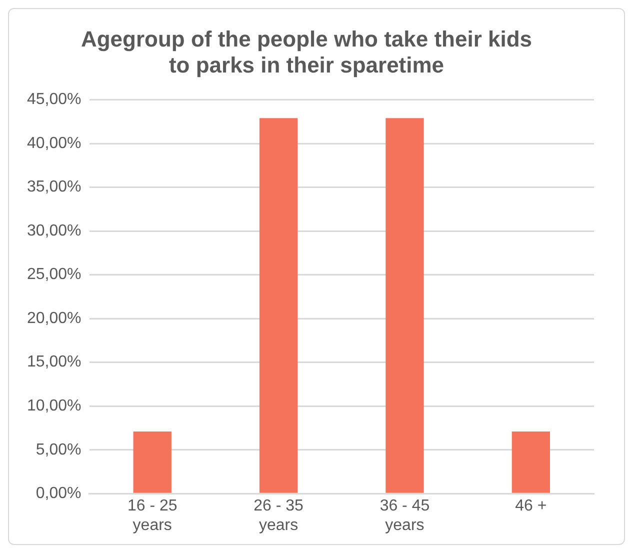 This screenshot has width=633, height=553. What do you see at coordinates (54, 362) in the screenshot?
I see `y-tick-label: 15,00%` at bounding box center [54, 362].